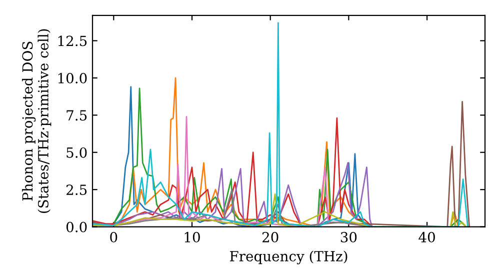 The image size is (500, 280). Describe the element at coordinates (76, 152) in the screenshot. I see `y-tick-label: 5.0` at that location.